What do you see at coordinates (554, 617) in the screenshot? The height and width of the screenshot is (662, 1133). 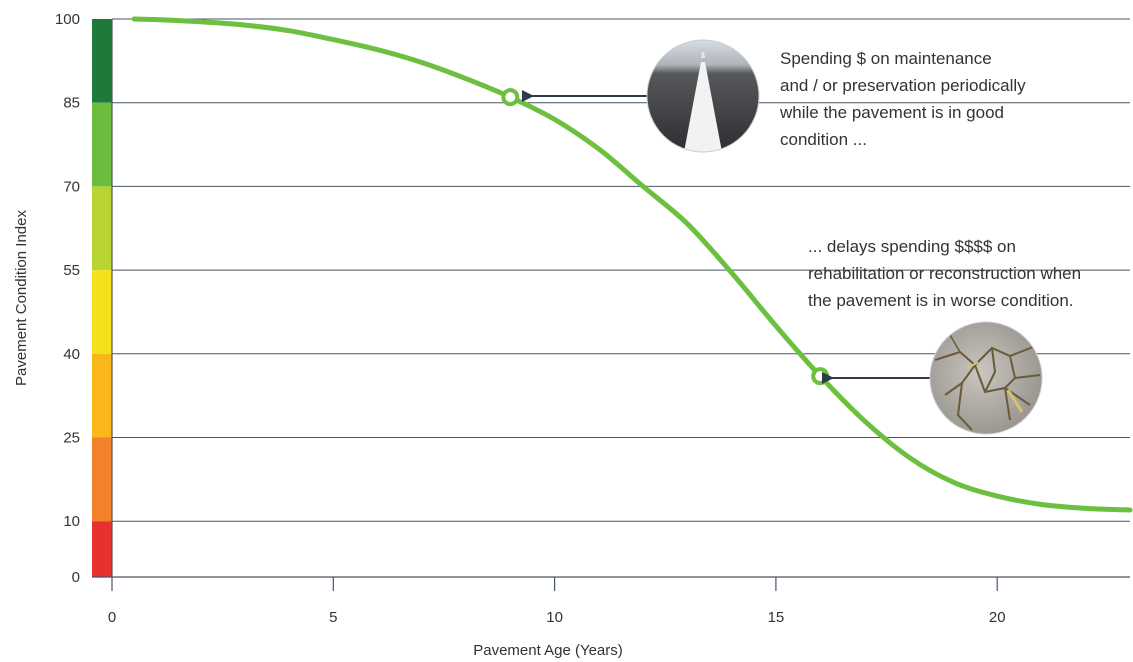 I see `x-tick-label: 10` at bounding box center [554, 617].